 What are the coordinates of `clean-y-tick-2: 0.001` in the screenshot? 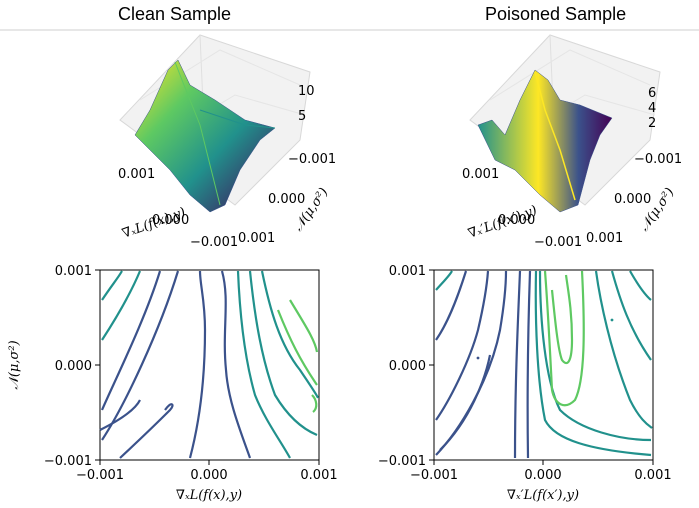 It's located at (256, 238).